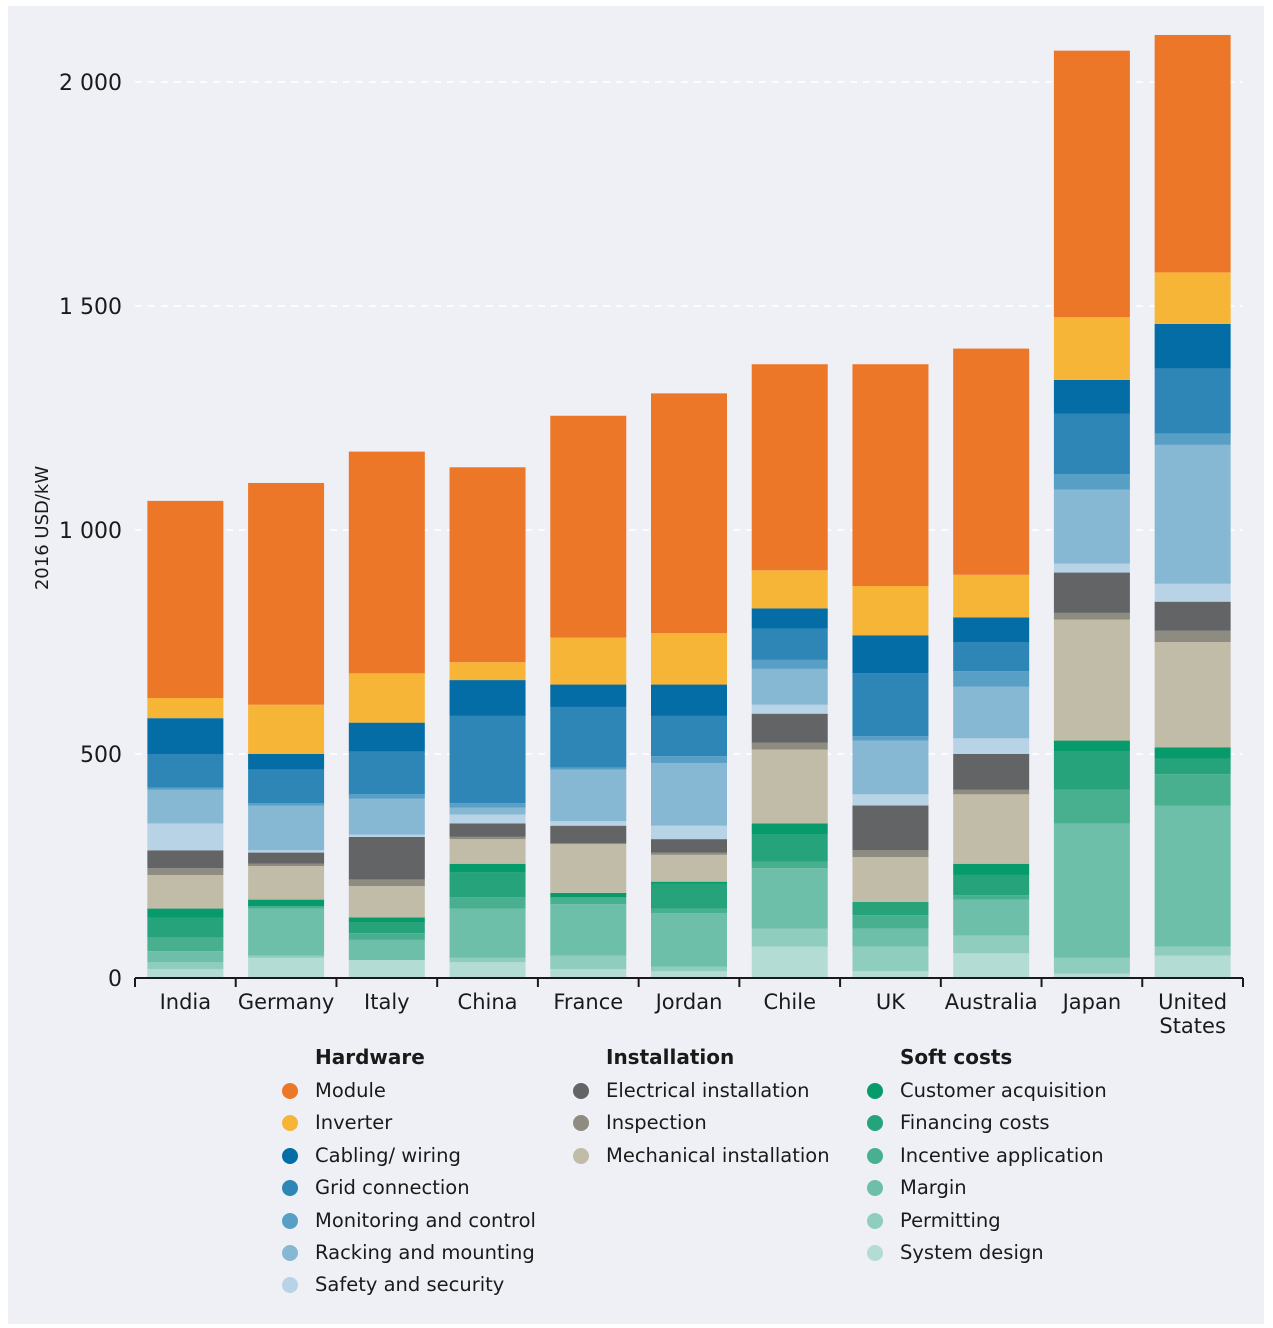 This screenshot has height=1328, width=1273. I want to click on y-axis-ticks: 0 500 1 000 1 500 2 000, so click(90, 531).